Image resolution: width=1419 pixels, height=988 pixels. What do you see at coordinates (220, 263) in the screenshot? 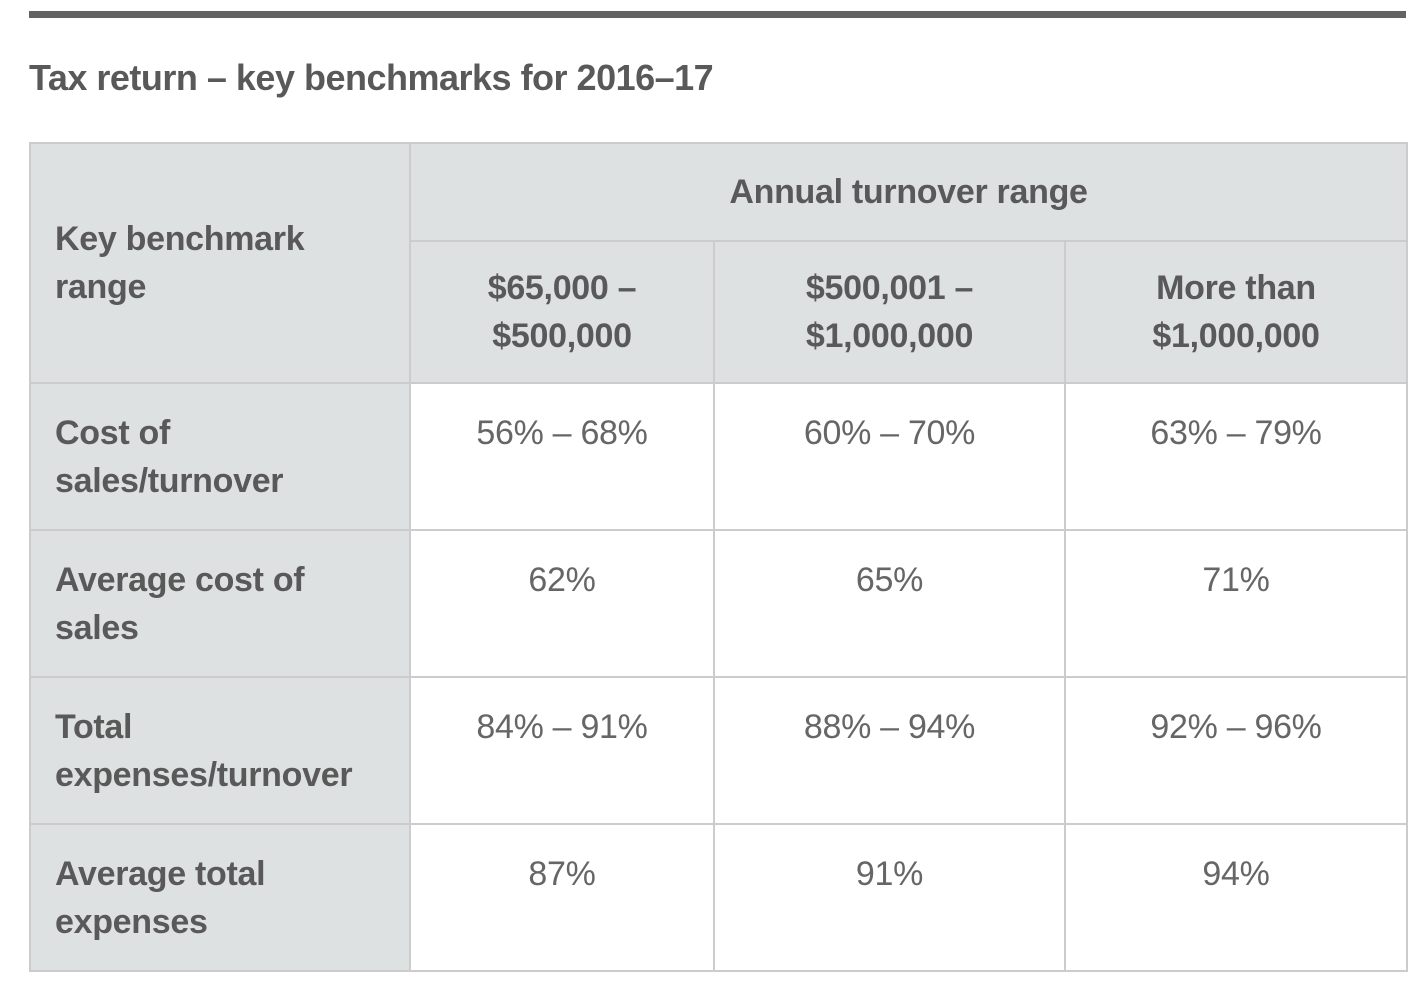
I see `corner-header-cell: Key benchmark range` at bounding box center [220, 263].